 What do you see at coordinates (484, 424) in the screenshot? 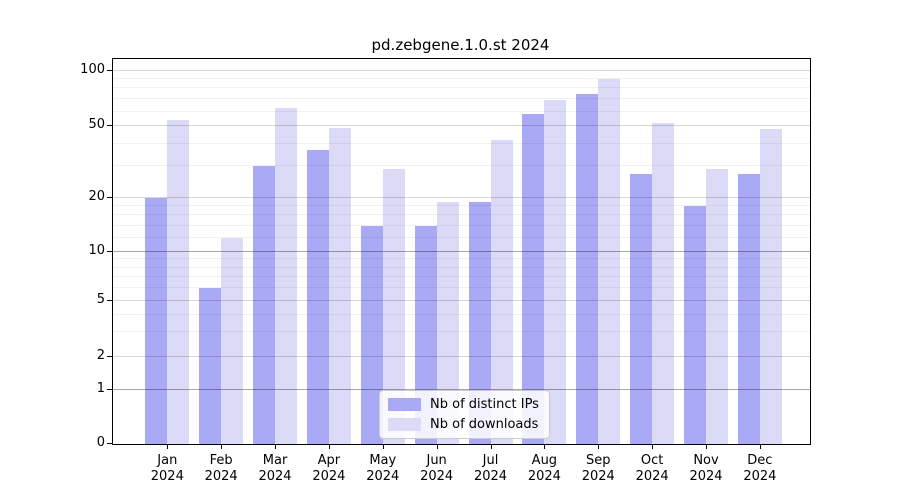
I see `legend-label-downloads: Nb of downloads` at bounding box center [484, 424].